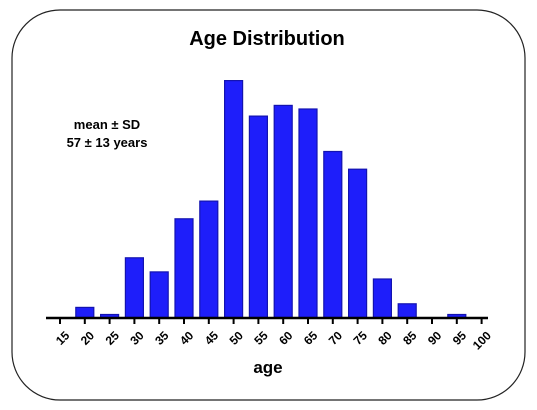 Image resolution: width=537 pixels, height=410 pixels. I want to click on x-ticks-group, so click(271, 321).